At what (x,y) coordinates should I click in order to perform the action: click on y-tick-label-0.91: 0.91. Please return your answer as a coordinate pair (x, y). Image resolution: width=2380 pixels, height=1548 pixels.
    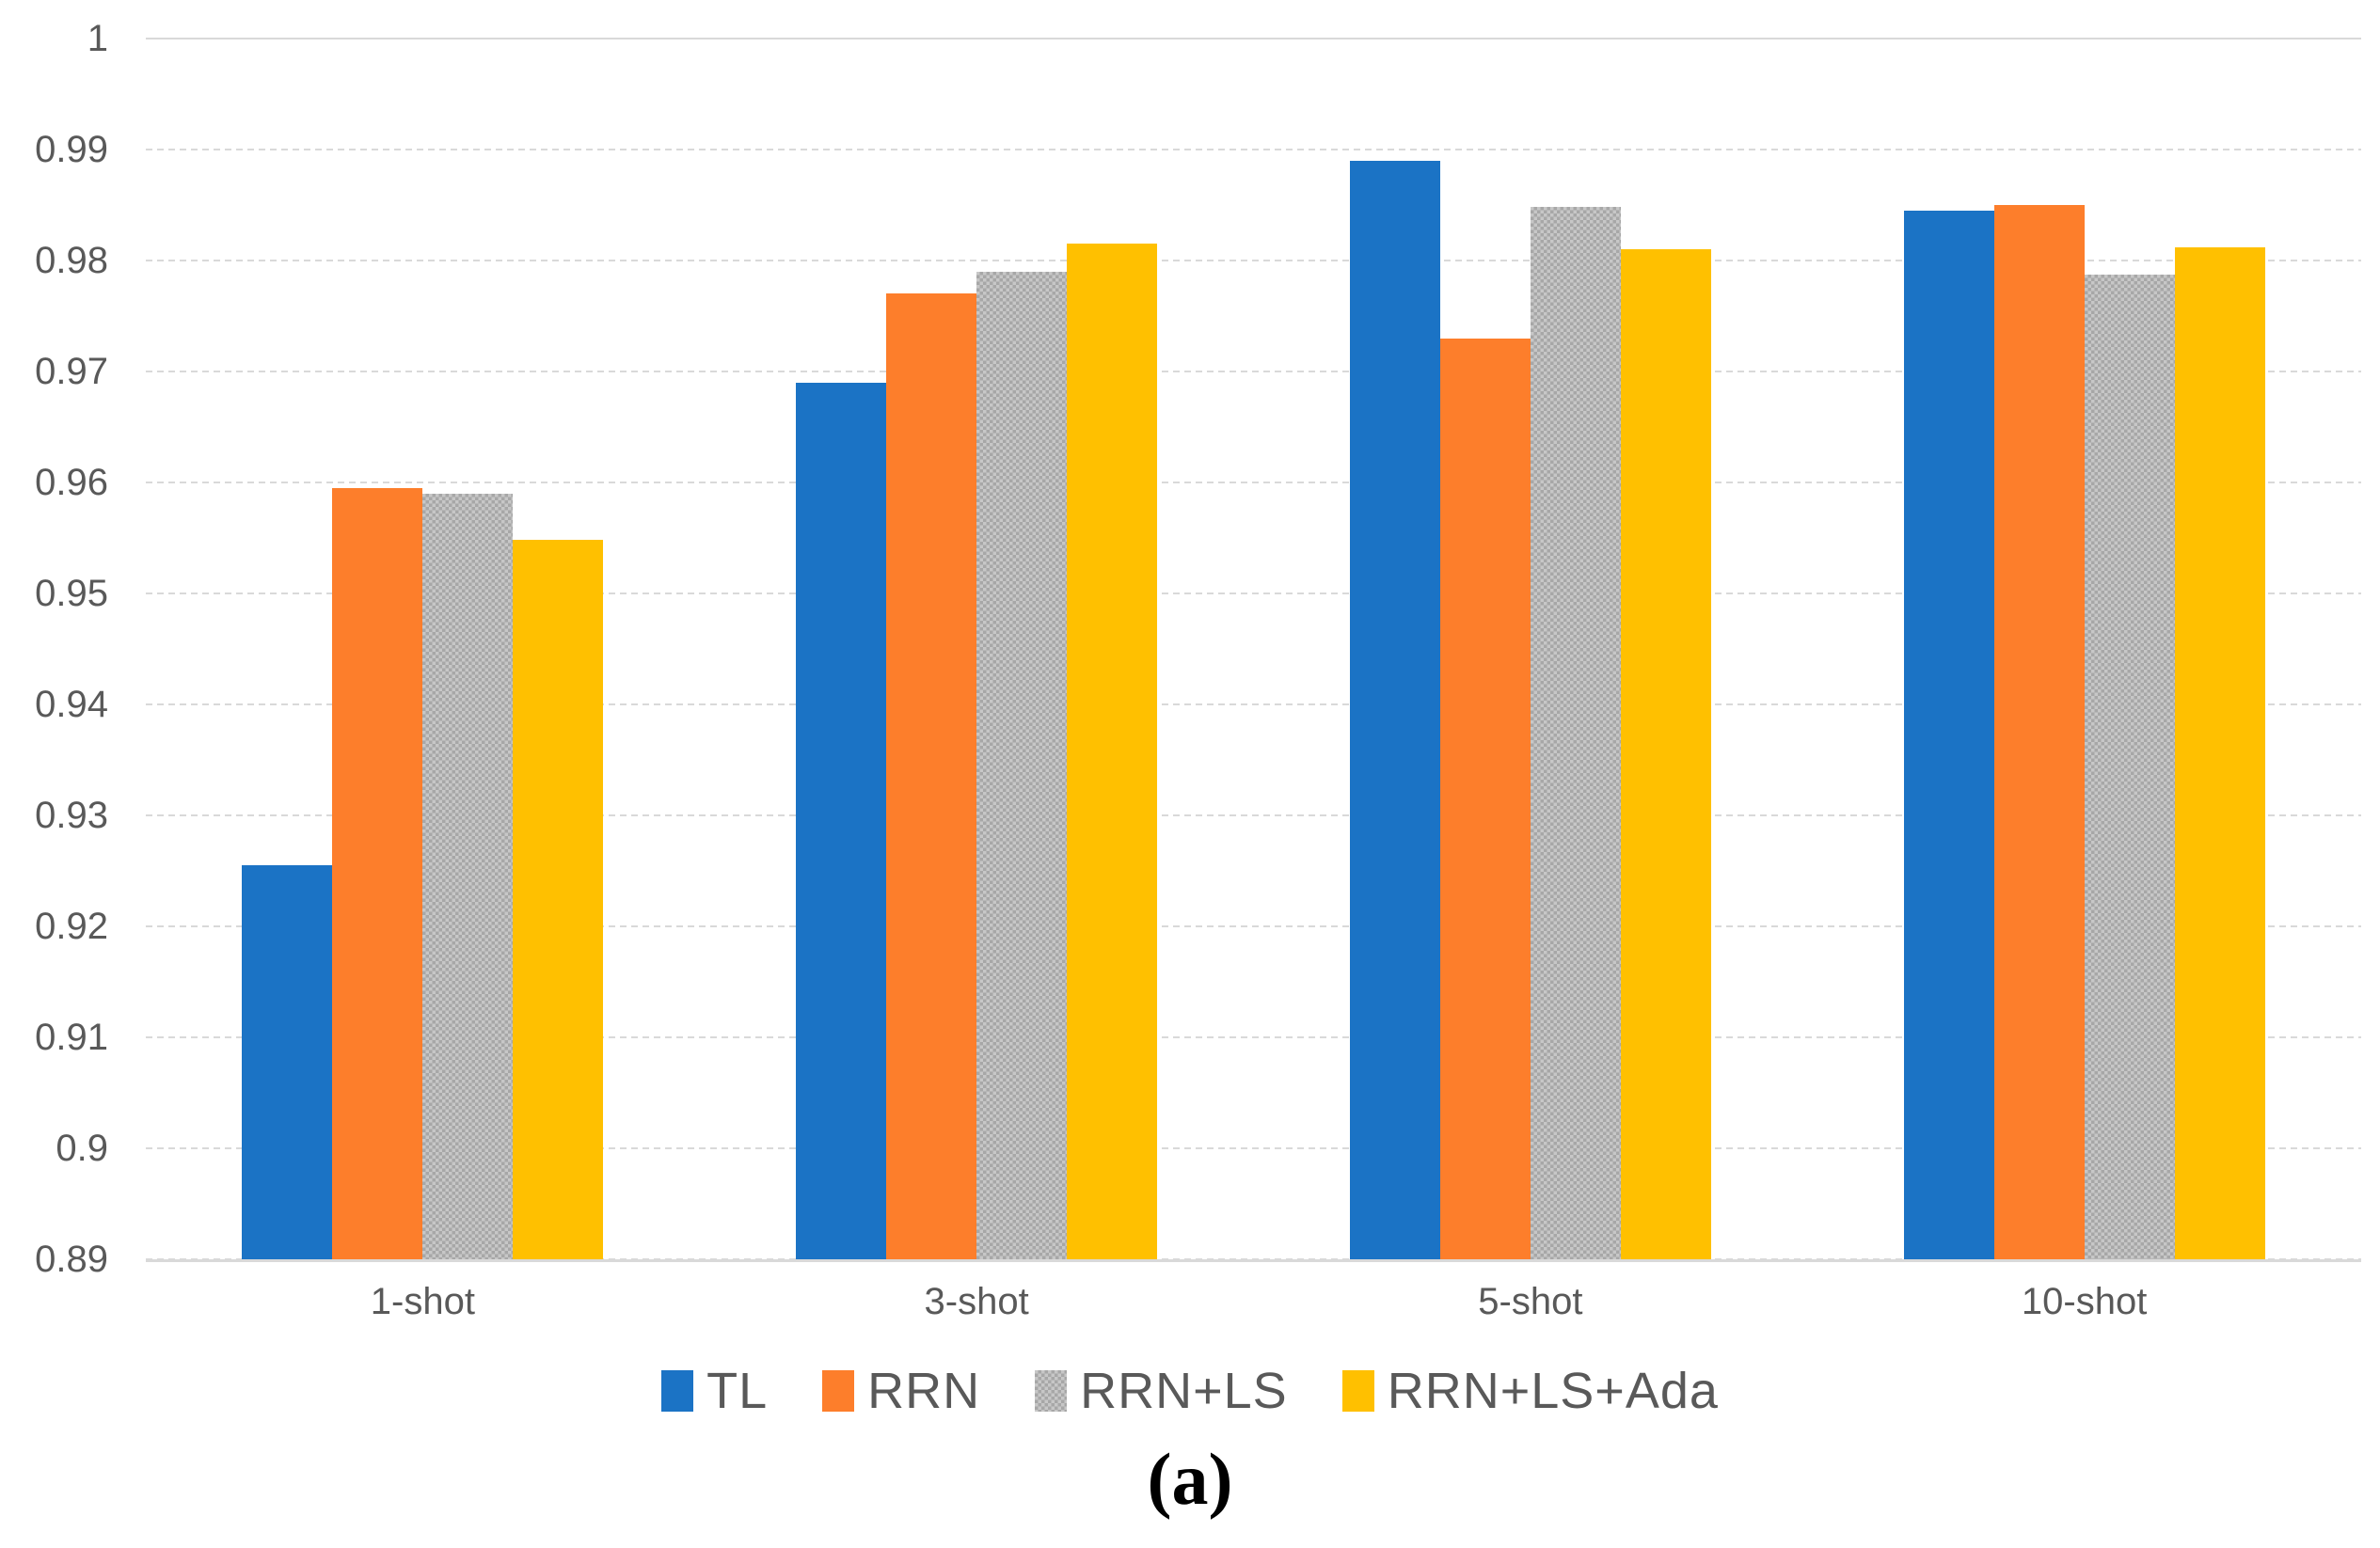
    Looking at the image, I should click on (71, 1037).